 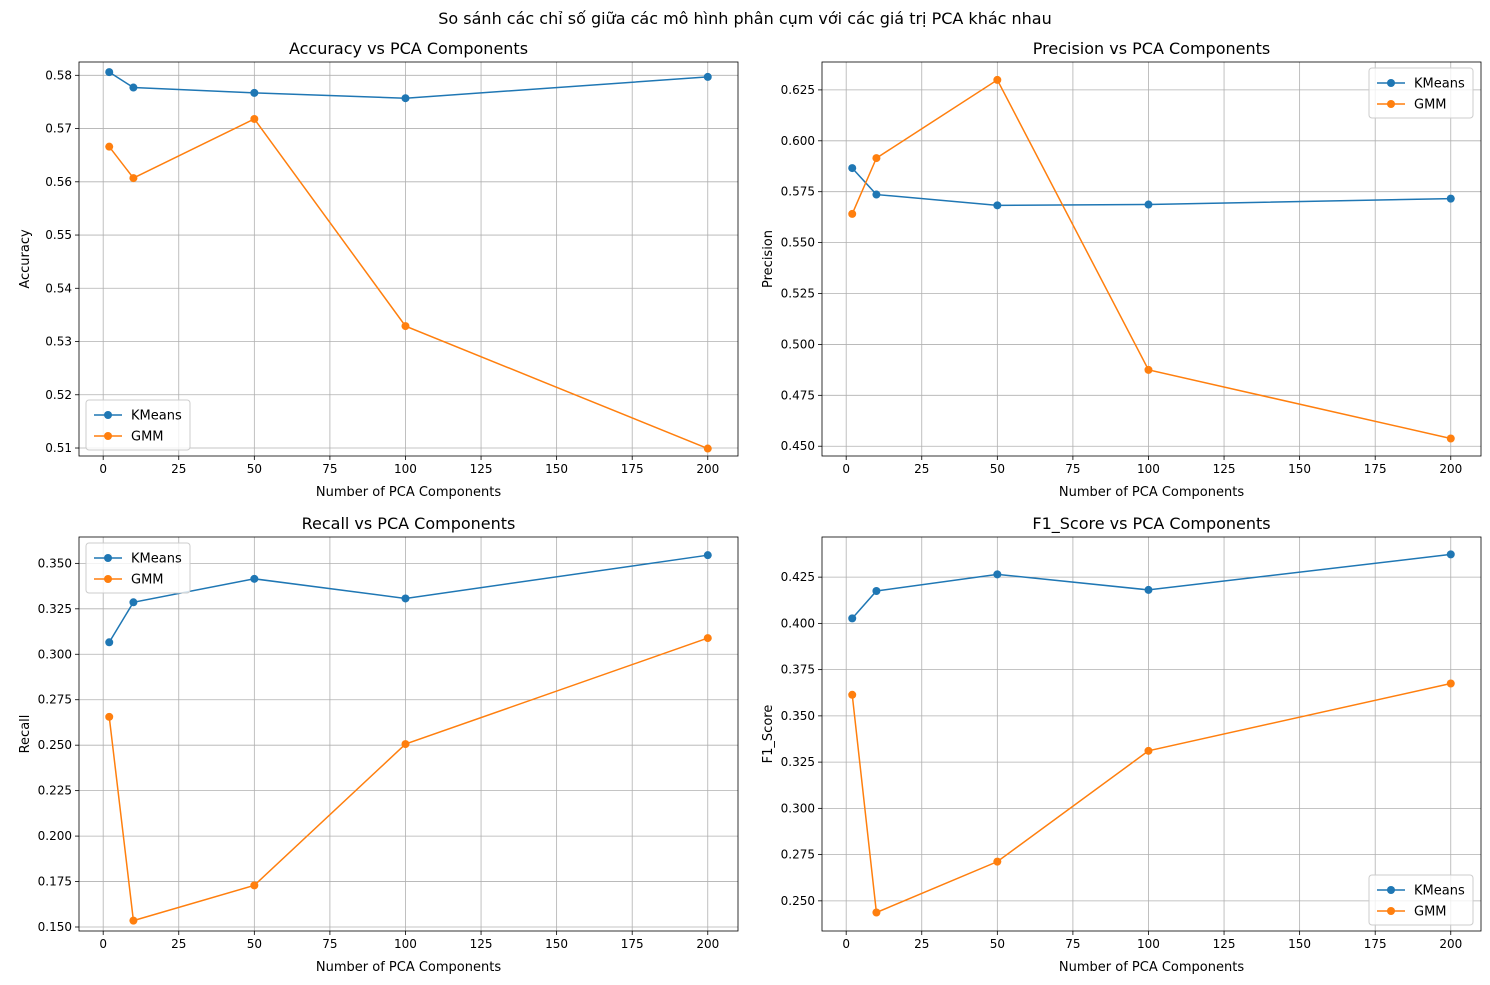 What do you see at coordinates (25, 734) in the screenshot?
I see `y-axis-label: Recall` at bounding box center [25, 734].